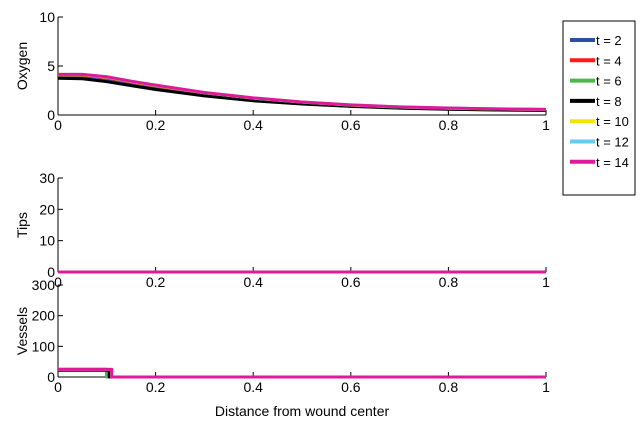 This screenshot has width=642, height=421. Describe the element at coordinates (44, 285) in the screenshot. I see `y-tick-label: 300` at that location.